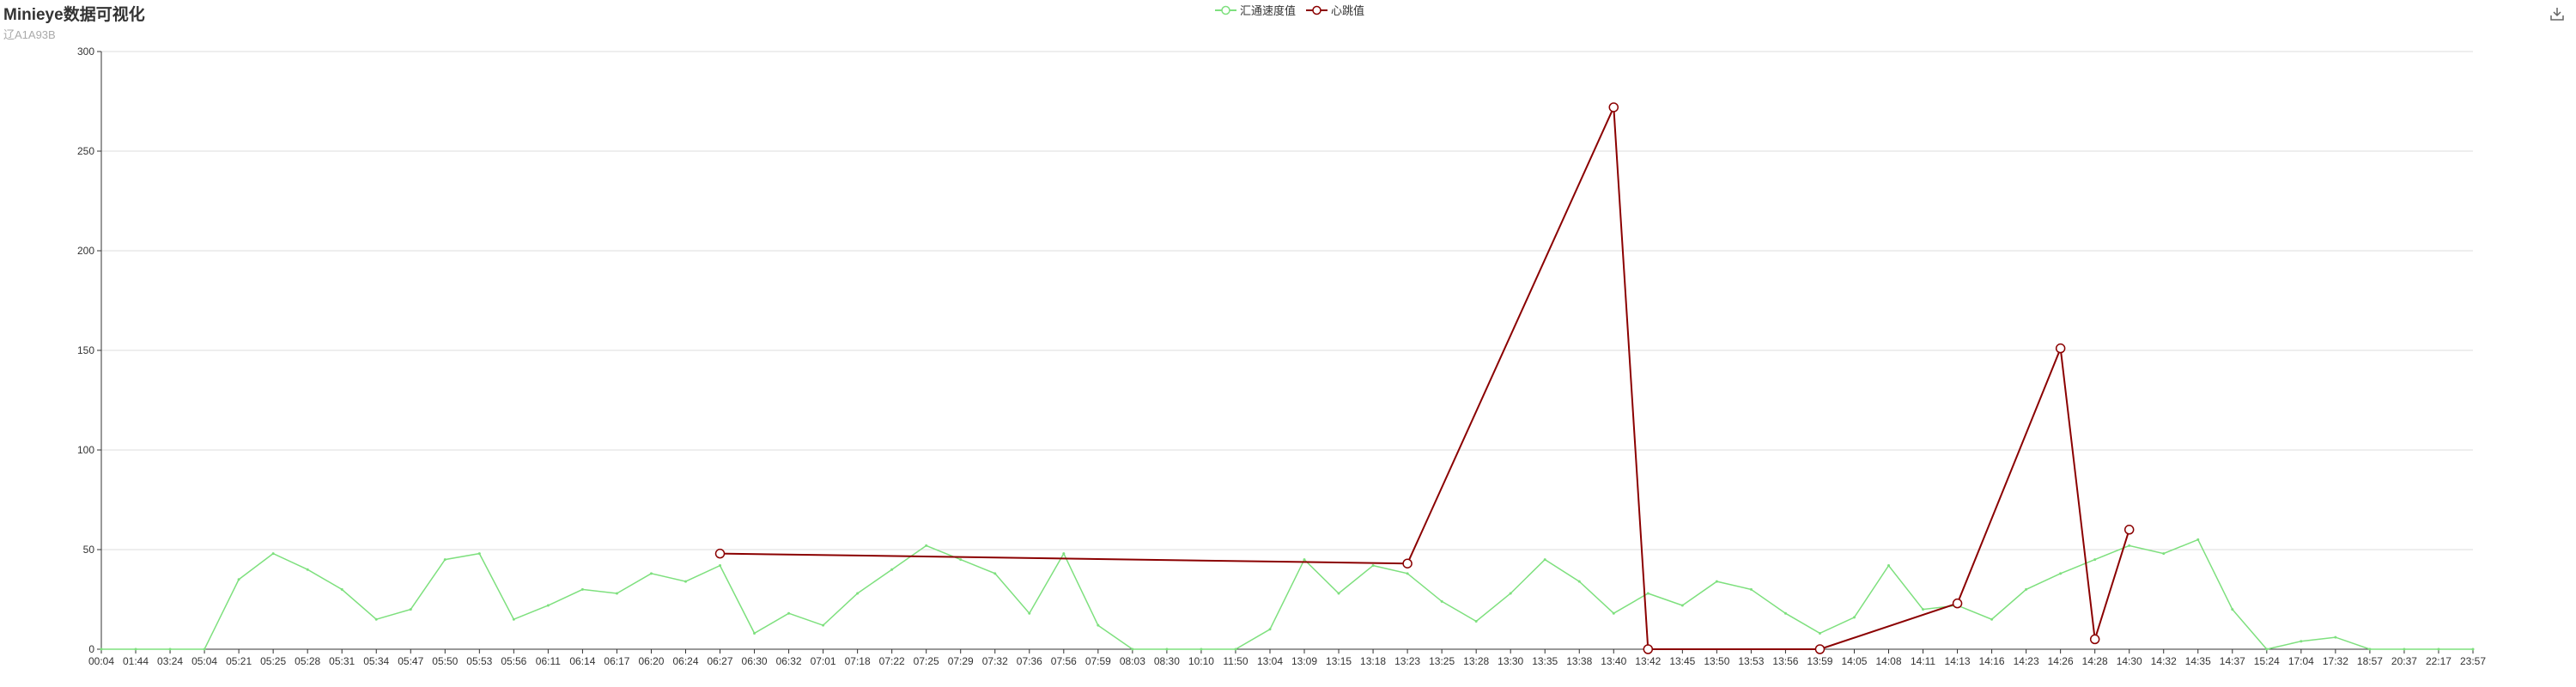  What do you see at coordinates (1613, 661) in the screenshot?
I see `x-tick-label: 13:40` at bounding box center [1613, 661].